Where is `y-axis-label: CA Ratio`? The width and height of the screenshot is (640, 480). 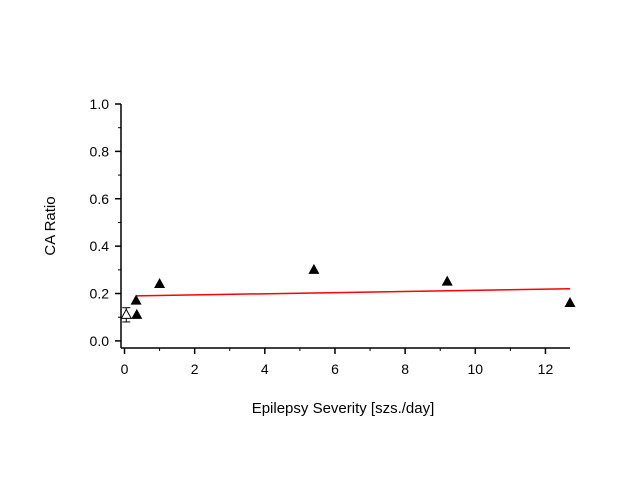
y-axis-label: CA Ratio is located at coordinates (50, 225).